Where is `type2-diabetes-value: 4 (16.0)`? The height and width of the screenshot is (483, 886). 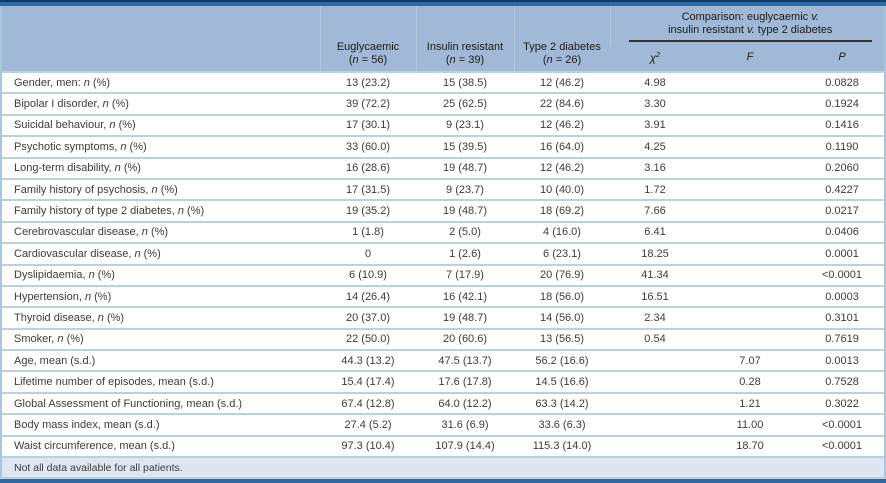
type2-diabetes-value: 4 (16.0) is located at coordinates (562, 232).